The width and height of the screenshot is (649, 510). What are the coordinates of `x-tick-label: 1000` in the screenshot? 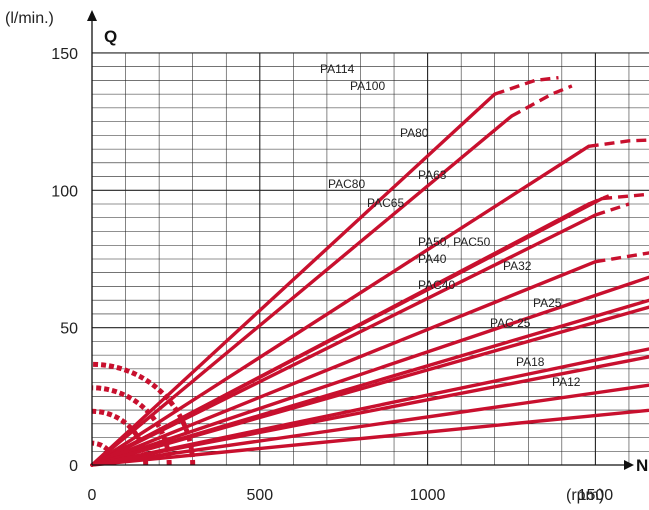 It's located at (428, 495).